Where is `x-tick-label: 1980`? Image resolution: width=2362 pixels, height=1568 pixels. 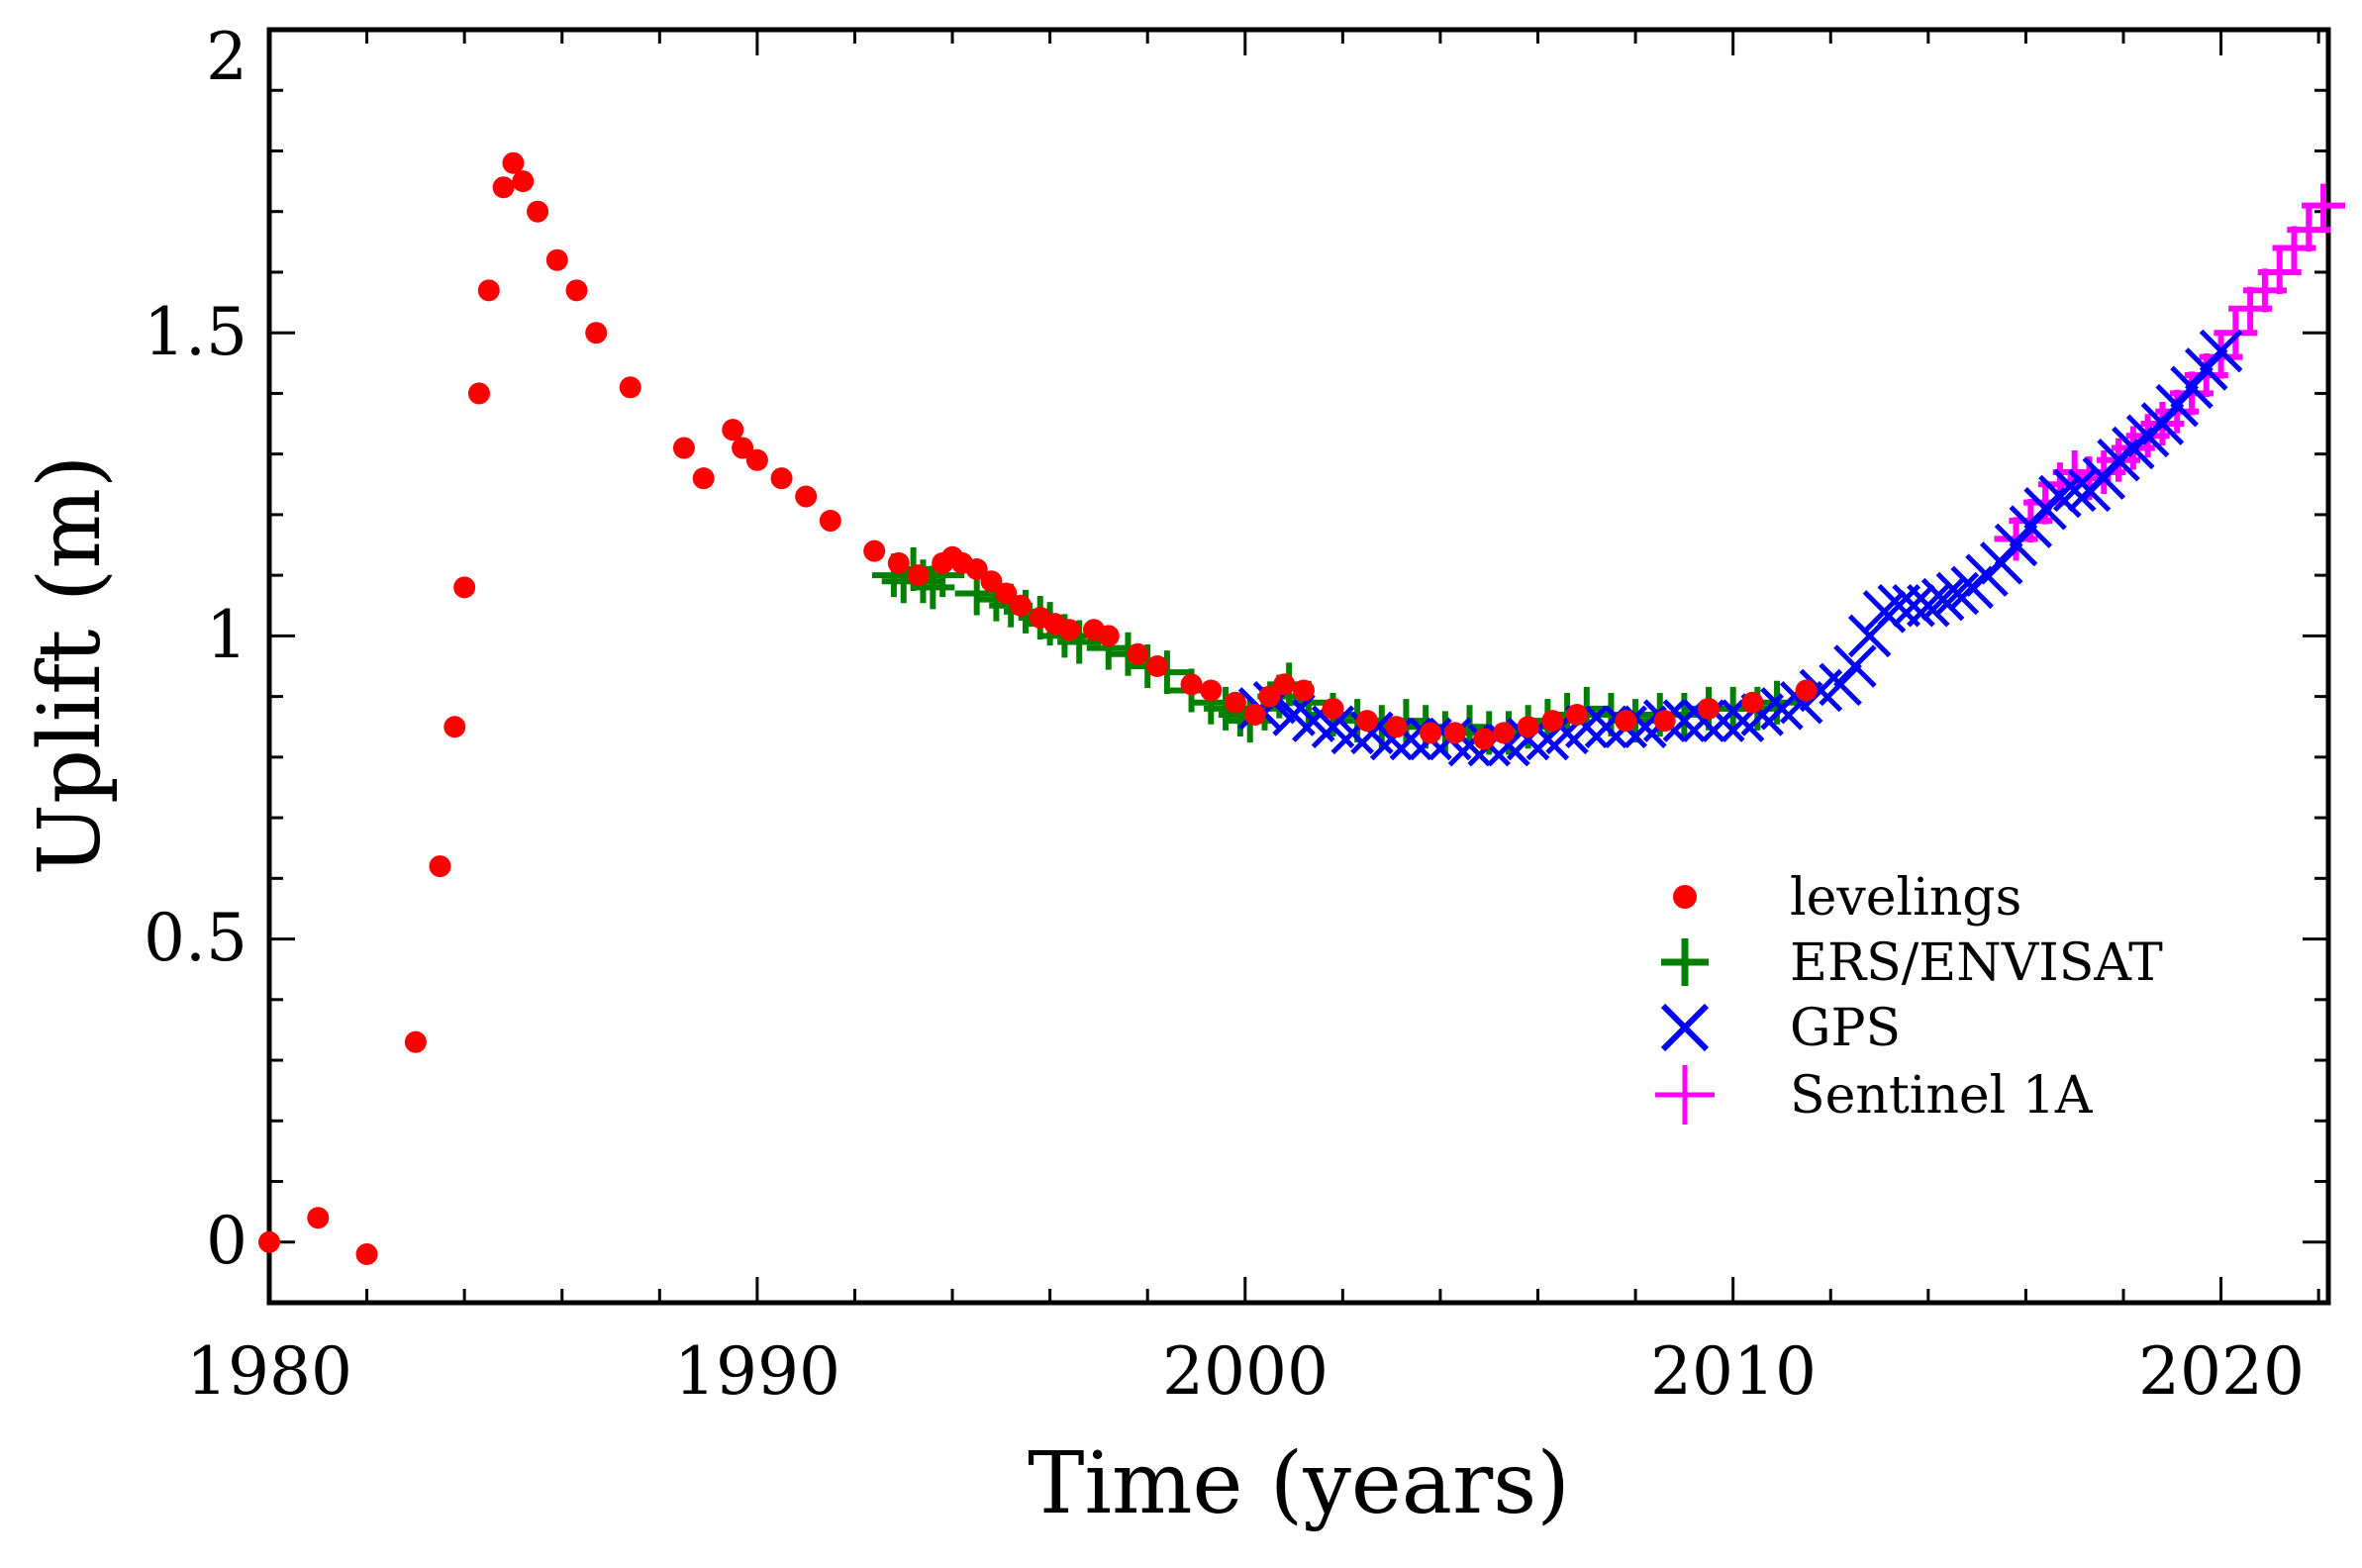
x-tick-label: 1980 is located at coordinates (269, 1371).